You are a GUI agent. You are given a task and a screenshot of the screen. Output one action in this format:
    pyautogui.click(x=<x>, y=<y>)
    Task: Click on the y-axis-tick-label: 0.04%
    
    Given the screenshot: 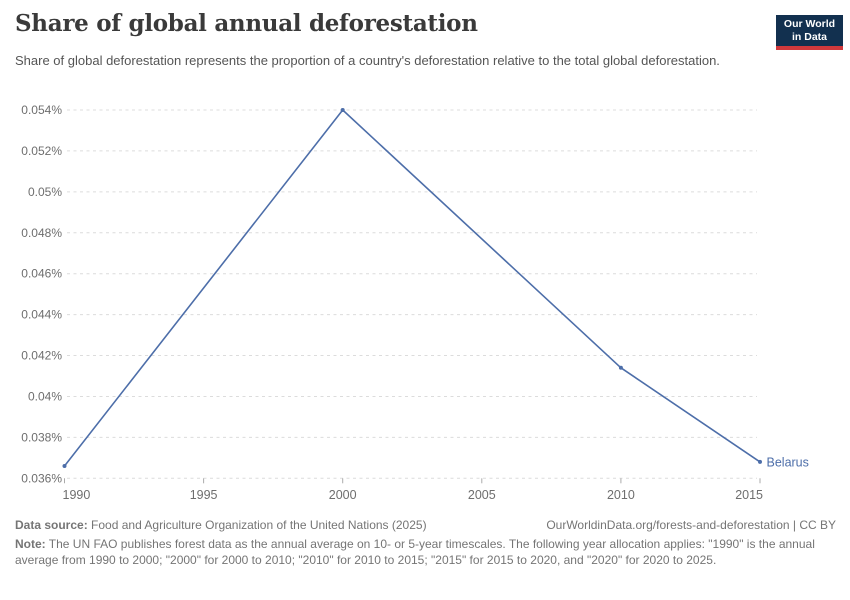 What is the action you would take?
    pyautogui.click(x=45, y=396)
    